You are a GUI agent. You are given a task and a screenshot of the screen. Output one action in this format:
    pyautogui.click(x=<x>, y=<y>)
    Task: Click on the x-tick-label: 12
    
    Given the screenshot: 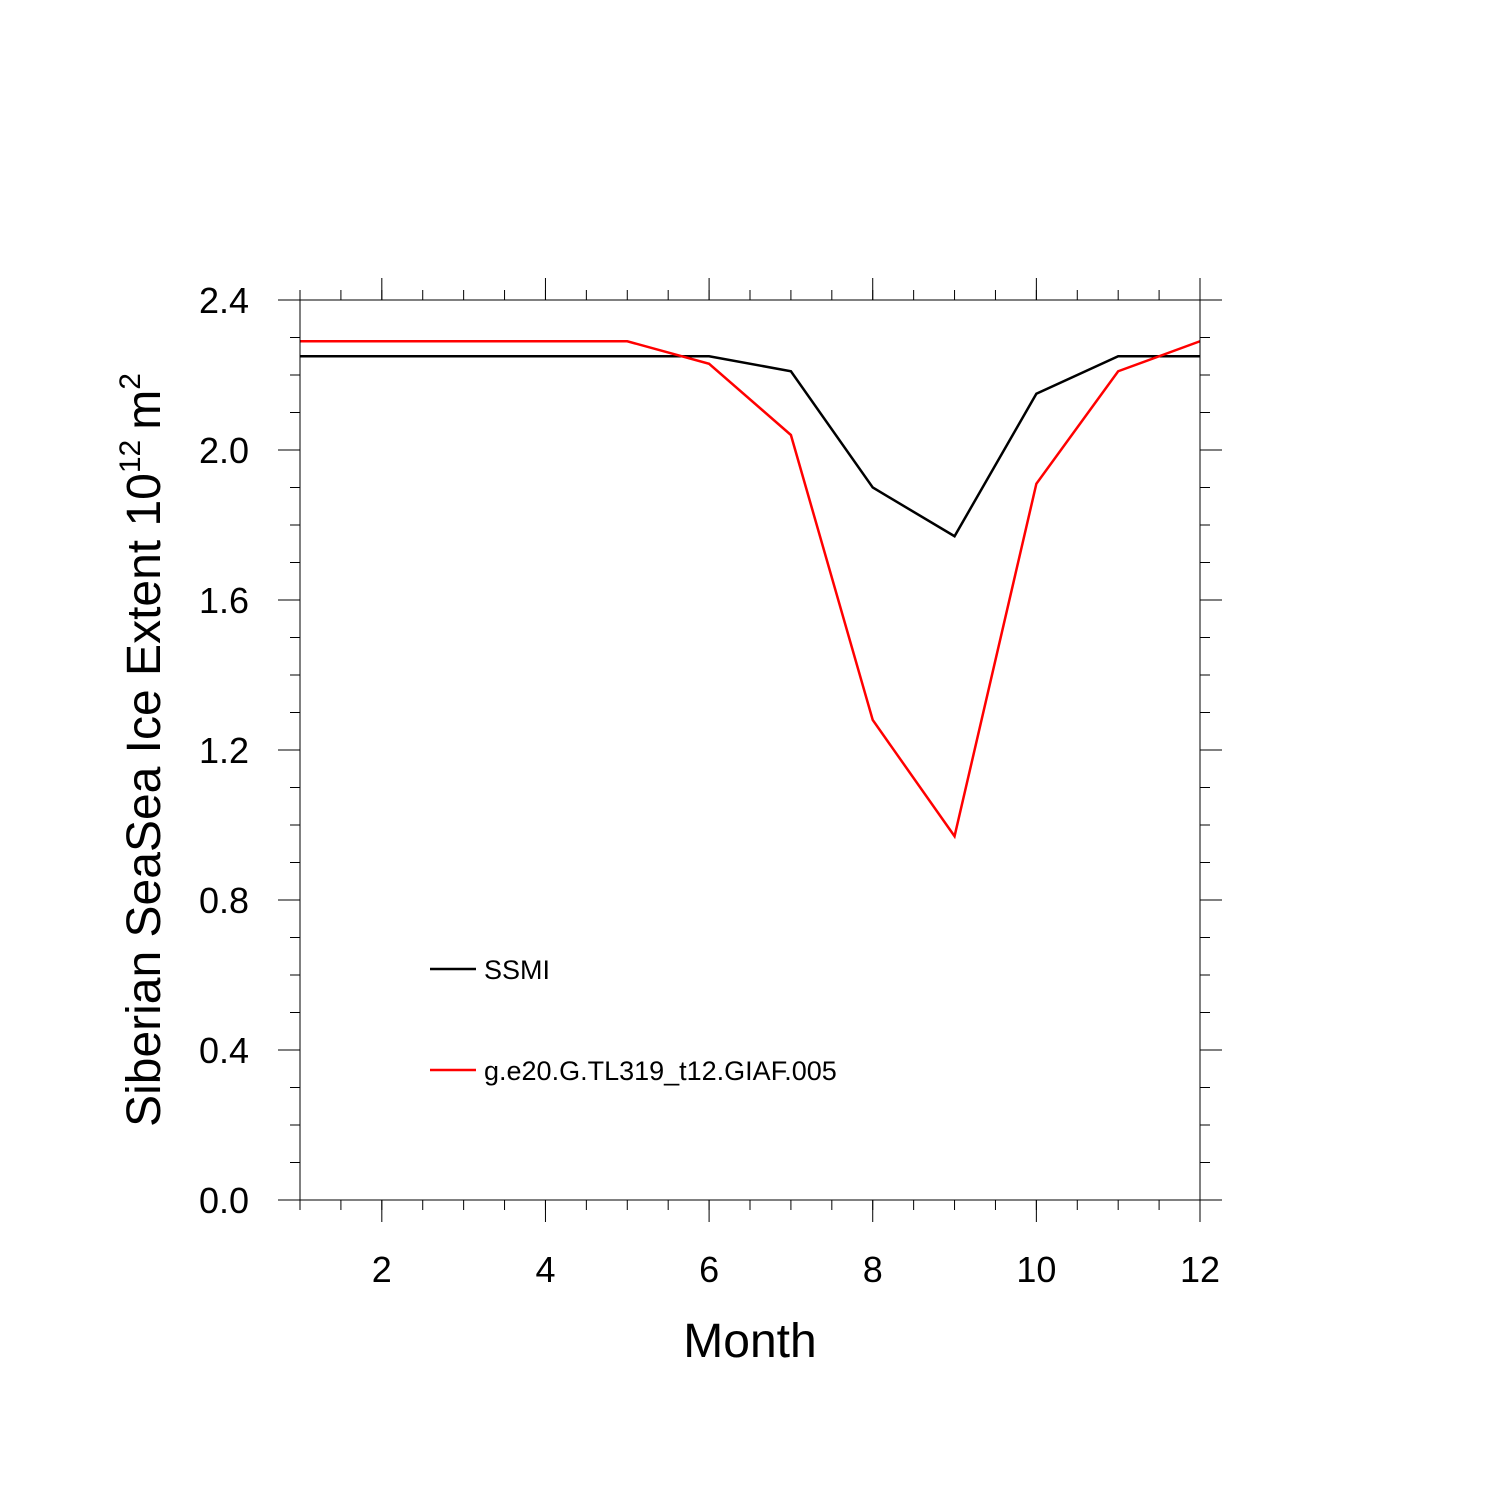 What is the action you would take?
    pyautogui.click(x=1200, y=1269)
    